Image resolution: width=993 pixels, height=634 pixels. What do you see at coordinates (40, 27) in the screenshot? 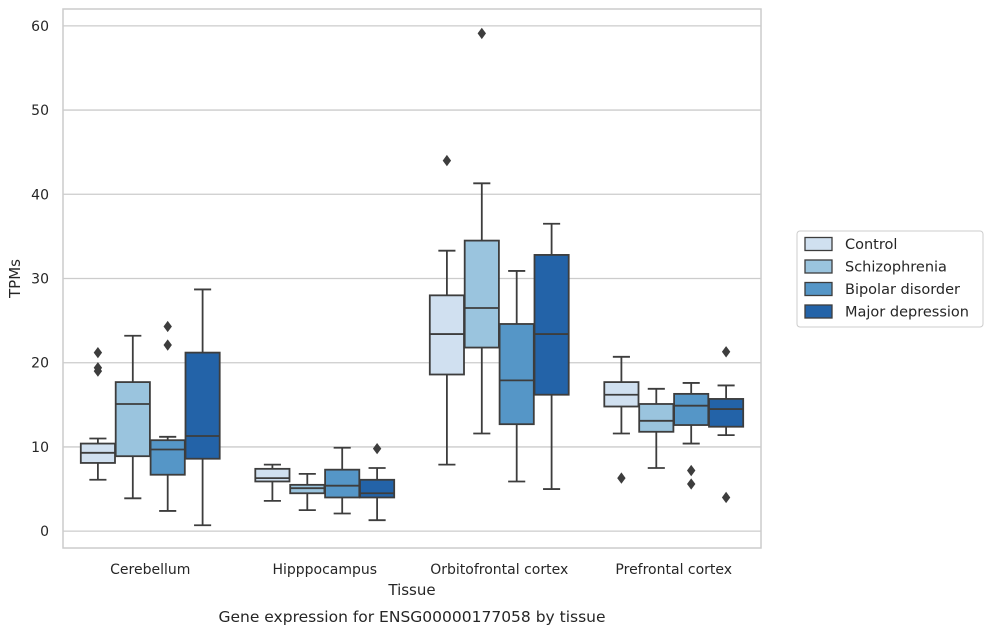
I see `y-tick-label: 60` at bounding box center [40, 27].